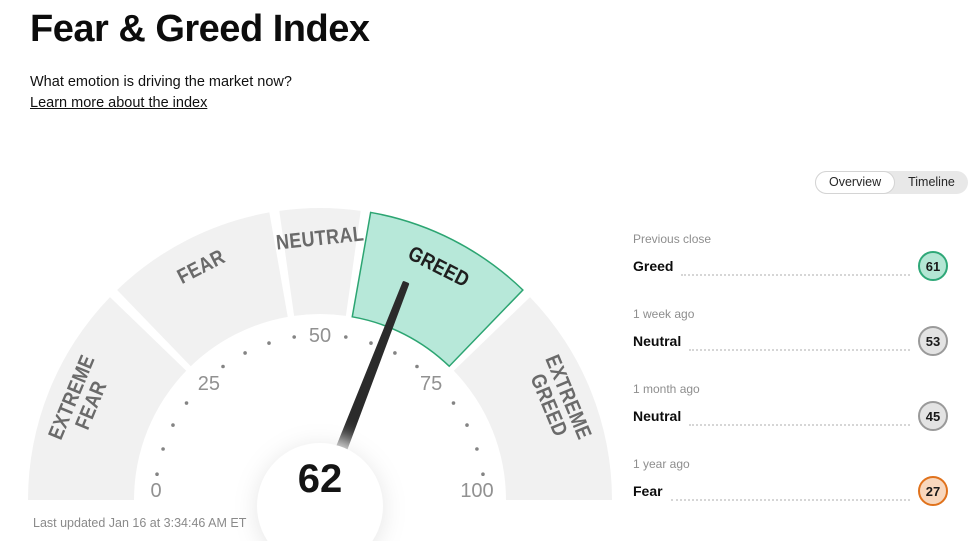 The width and height of the screenshot is (972, 541). What do you see at coordinates (431, 384) in the screenshot?
I see `gauge-scale-label: 75` at bounding box center [431, 384].